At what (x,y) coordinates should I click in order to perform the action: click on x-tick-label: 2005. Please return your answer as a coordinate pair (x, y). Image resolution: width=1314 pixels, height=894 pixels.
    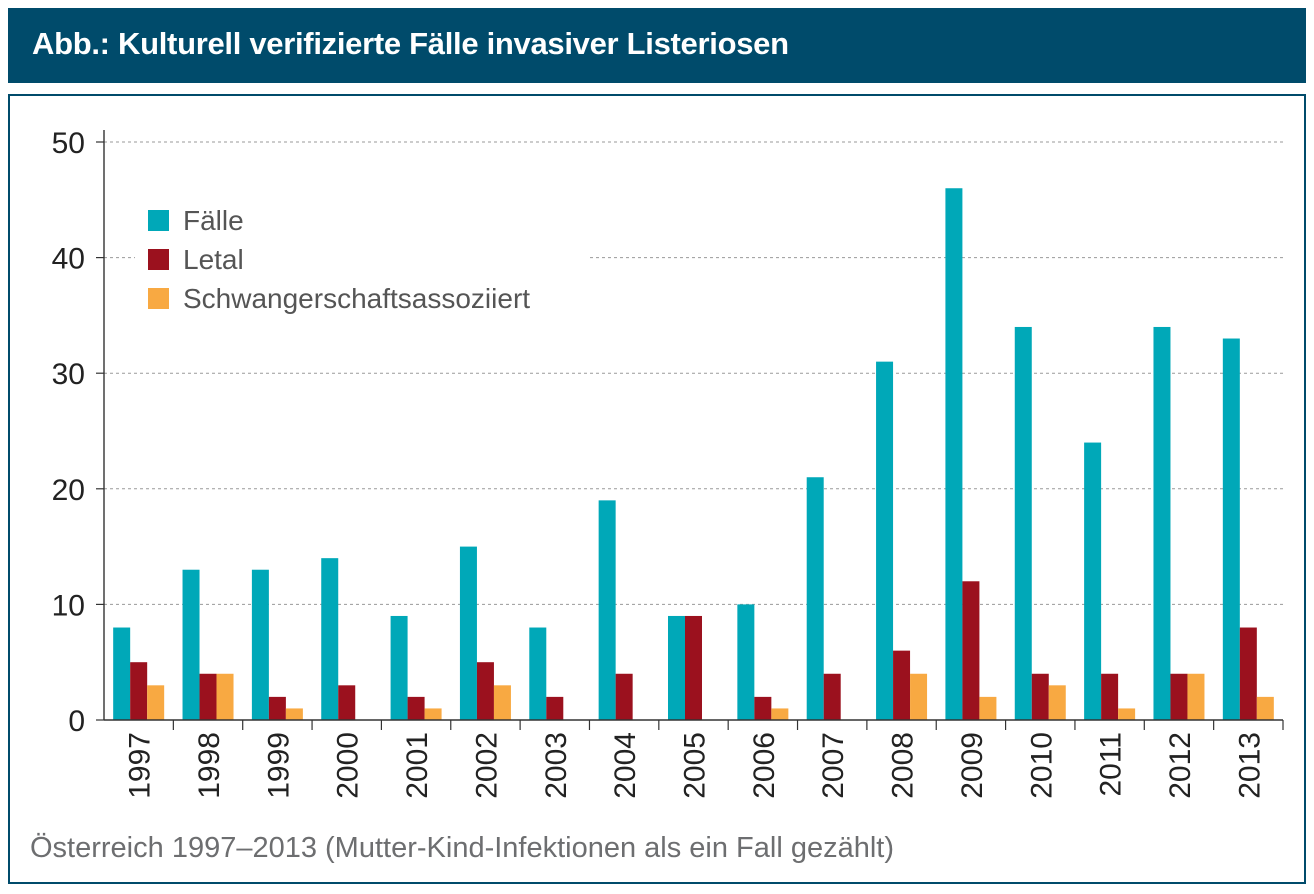
    Looking at the image, I should click on (695, 765).